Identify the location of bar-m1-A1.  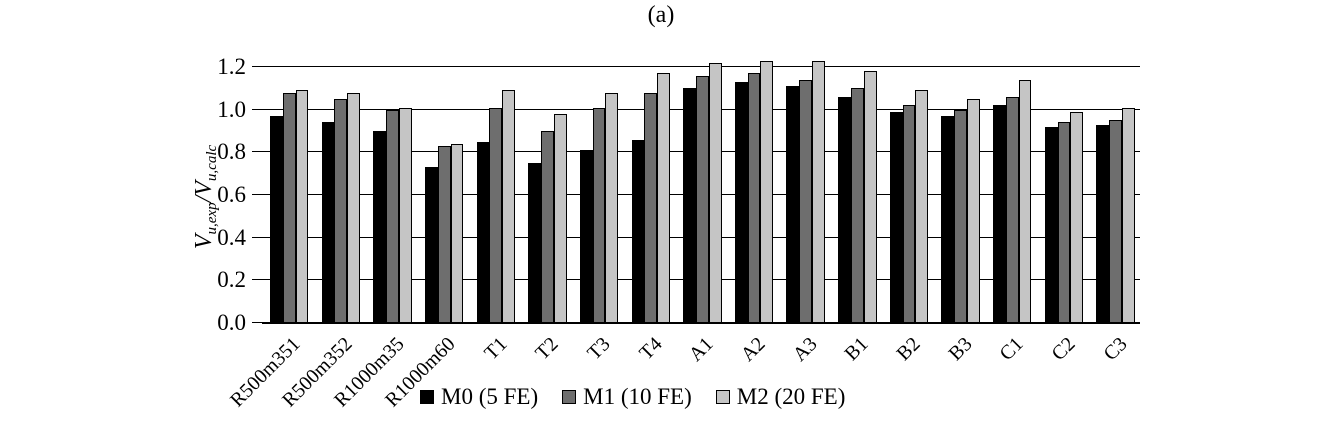
(702, 199).